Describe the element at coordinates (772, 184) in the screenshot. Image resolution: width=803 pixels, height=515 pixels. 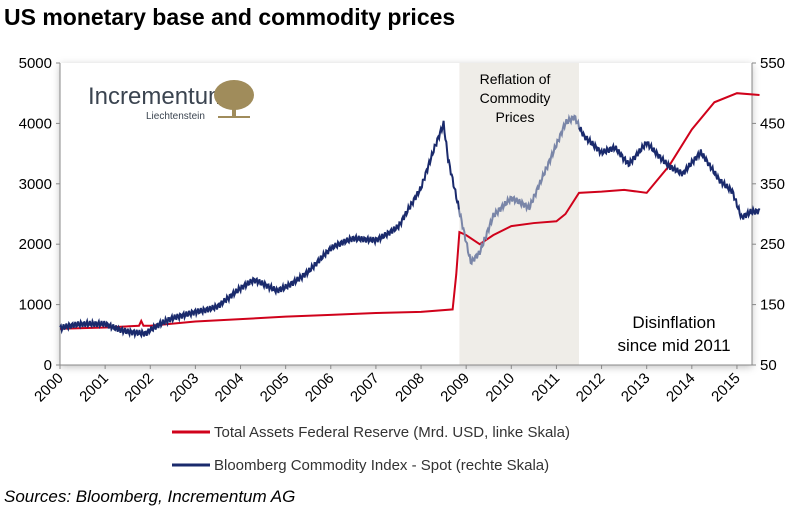
I see `right-tick-label: 350` at that location.